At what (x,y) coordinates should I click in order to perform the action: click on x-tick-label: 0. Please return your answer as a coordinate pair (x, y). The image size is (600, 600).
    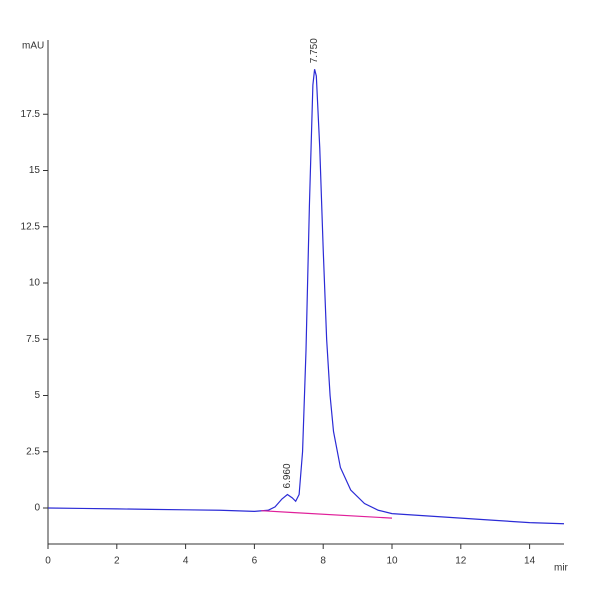
    Looking at the image, I should click on (48, 561).